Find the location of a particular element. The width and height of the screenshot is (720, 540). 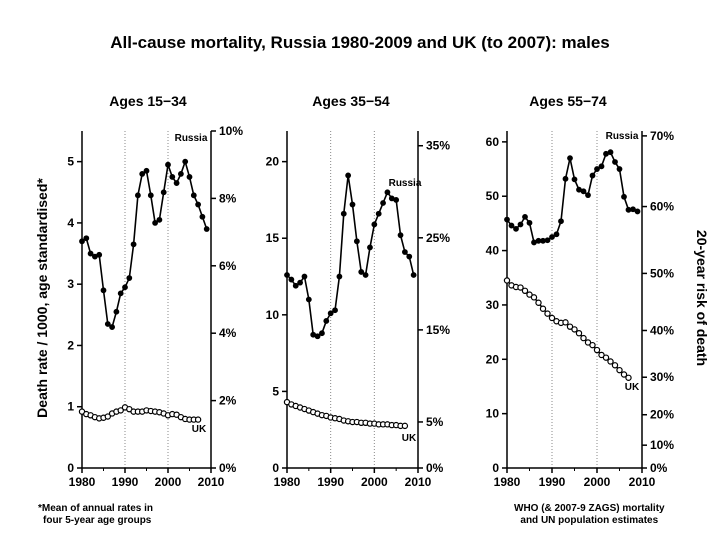

y-tick-label: 3 is located at coordinates (70, 284).